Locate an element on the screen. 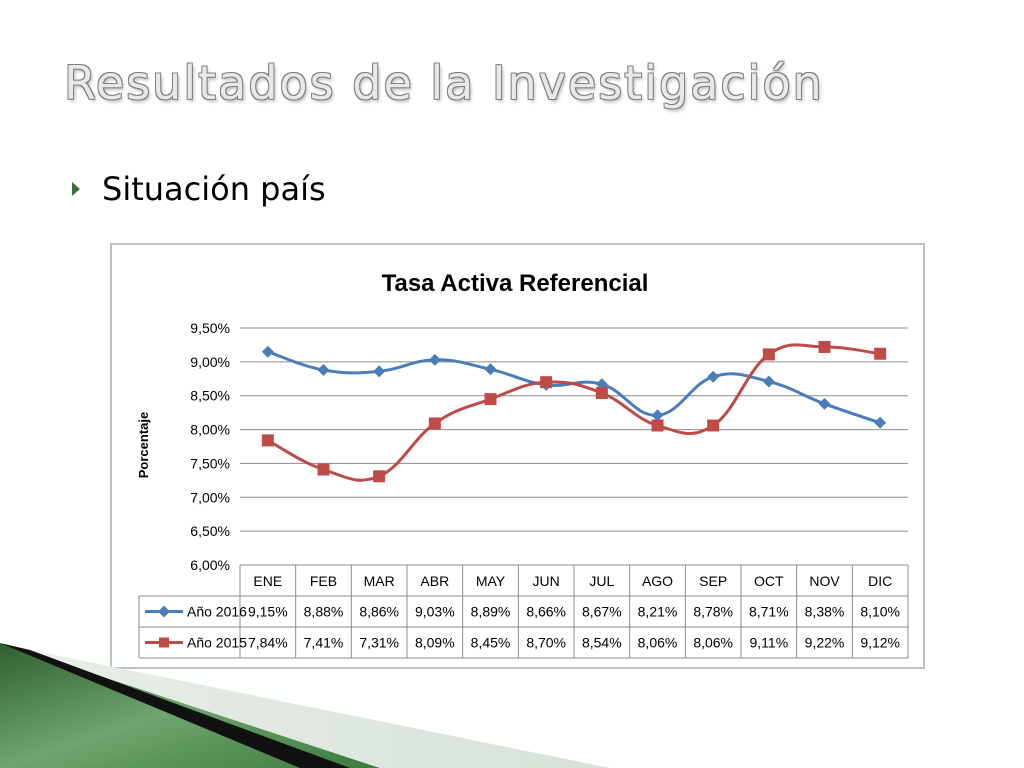 The width and height of the screenshot is (1024, 768). y-axis-label: Porcentaje is located at coordinates (143, 445).